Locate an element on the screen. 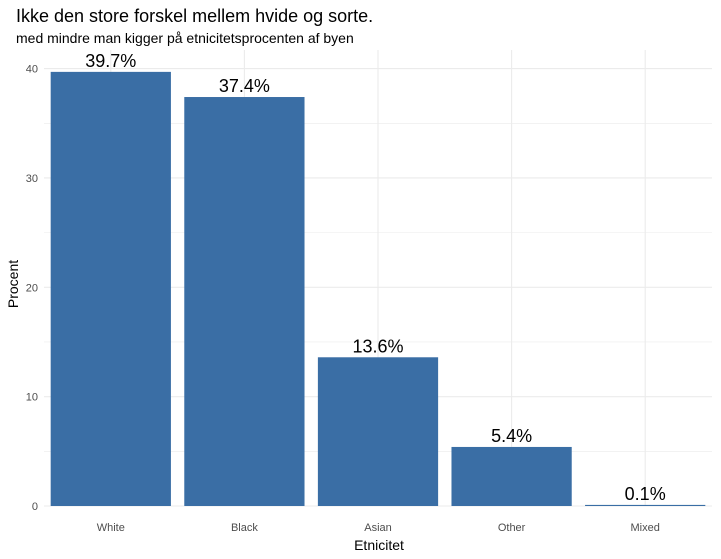  x-axis-ticks: White Black Asian Other Mixed is located at coordinates (378, 528).